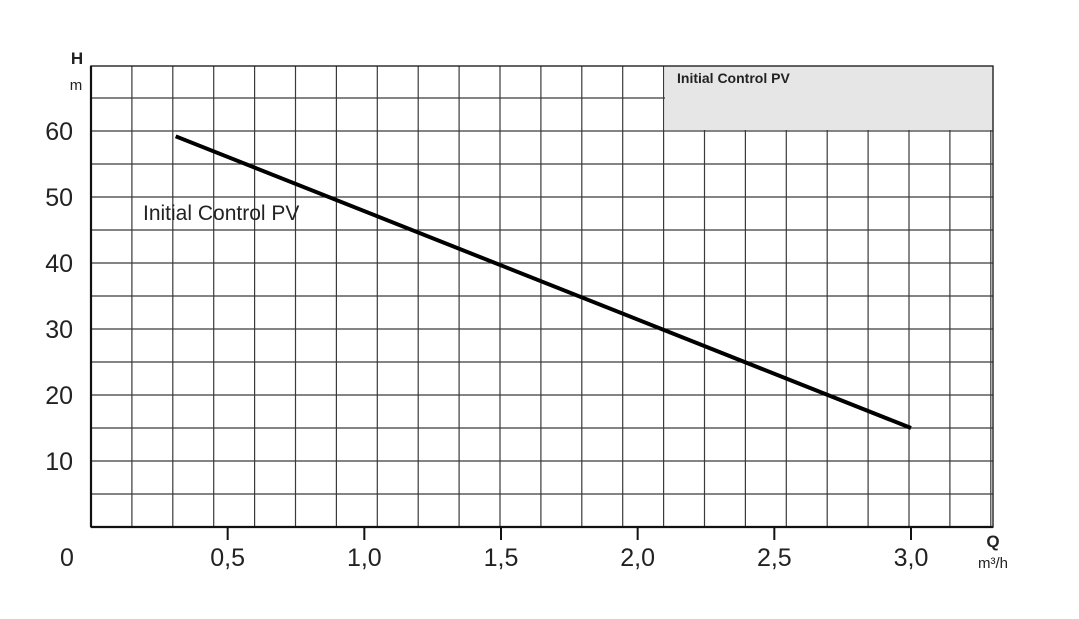 This screenshot has height=619, width=1079. Describe the element at coordinates (829, 98) in the screenshot. I see `legend-box` at that location.